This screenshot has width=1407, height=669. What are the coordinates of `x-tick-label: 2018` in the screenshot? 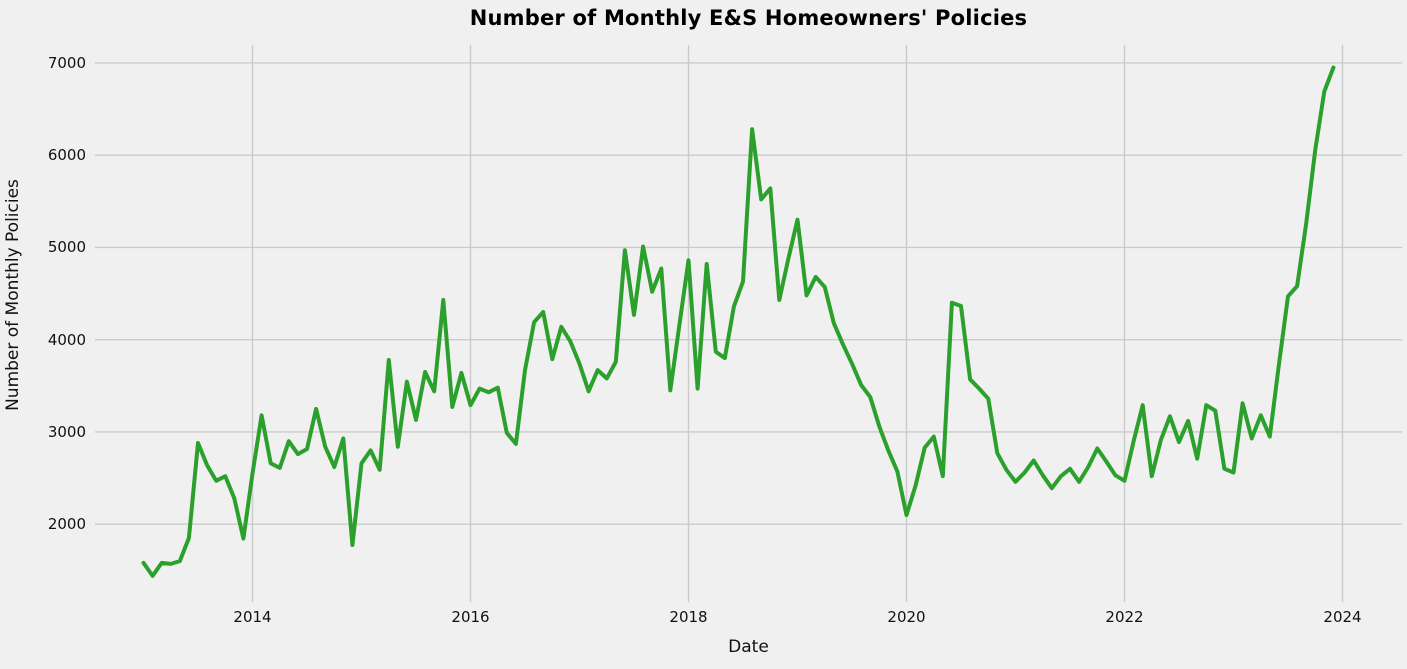 It's located at (688, 617).